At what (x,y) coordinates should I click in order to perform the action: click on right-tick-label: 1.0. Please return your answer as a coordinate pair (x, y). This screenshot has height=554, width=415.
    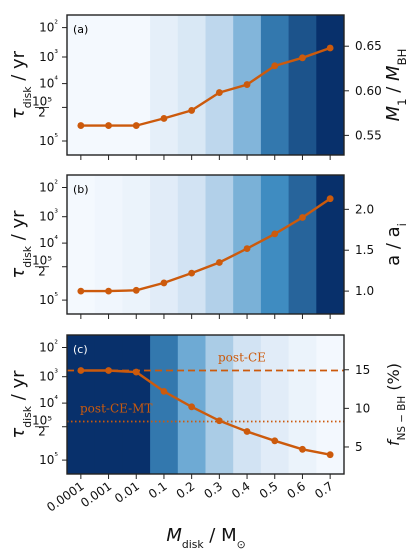
    Looking at the image, I should click on (364, 291).